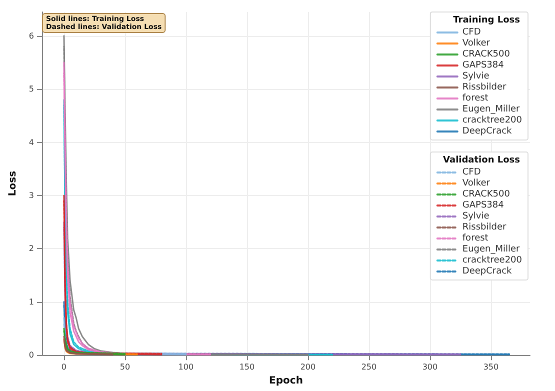 The width and height of the screenshot is (555, 391). Describe the element at coordinates (481, 161) in the screenshot. I see `text: Validation Loss` at that location.